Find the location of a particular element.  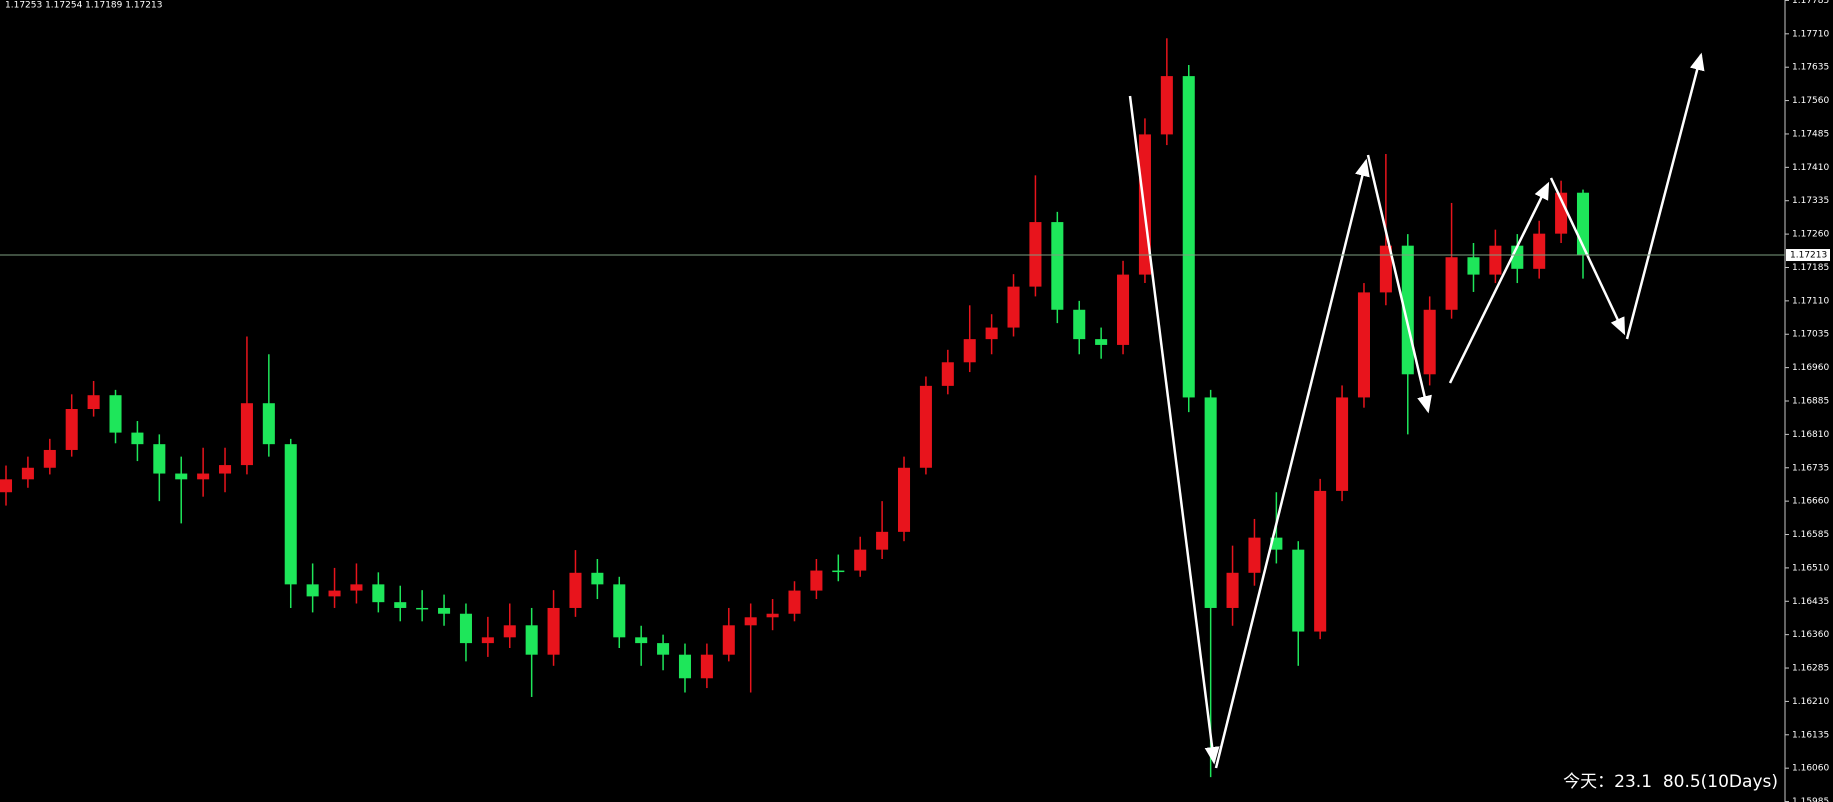

y-tick-label: 1.17635 is located at coordinates (1810, 68).